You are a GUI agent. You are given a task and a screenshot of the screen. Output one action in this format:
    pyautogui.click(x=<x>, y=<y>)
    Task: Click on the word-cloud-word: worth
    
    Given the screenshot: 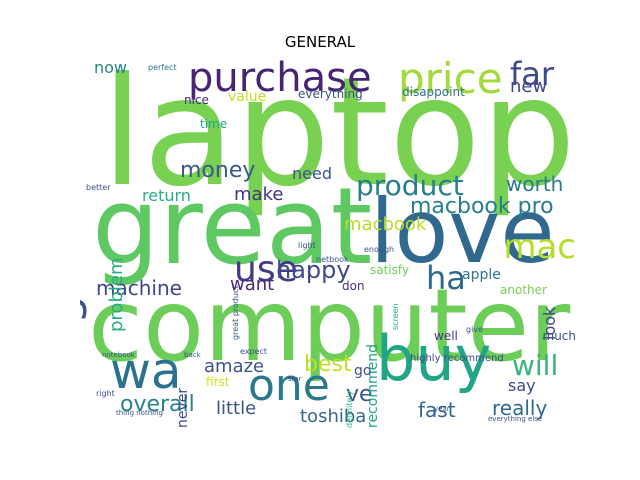 What is the action you would take?
    pyautogui.click(x=535, y=184)
    